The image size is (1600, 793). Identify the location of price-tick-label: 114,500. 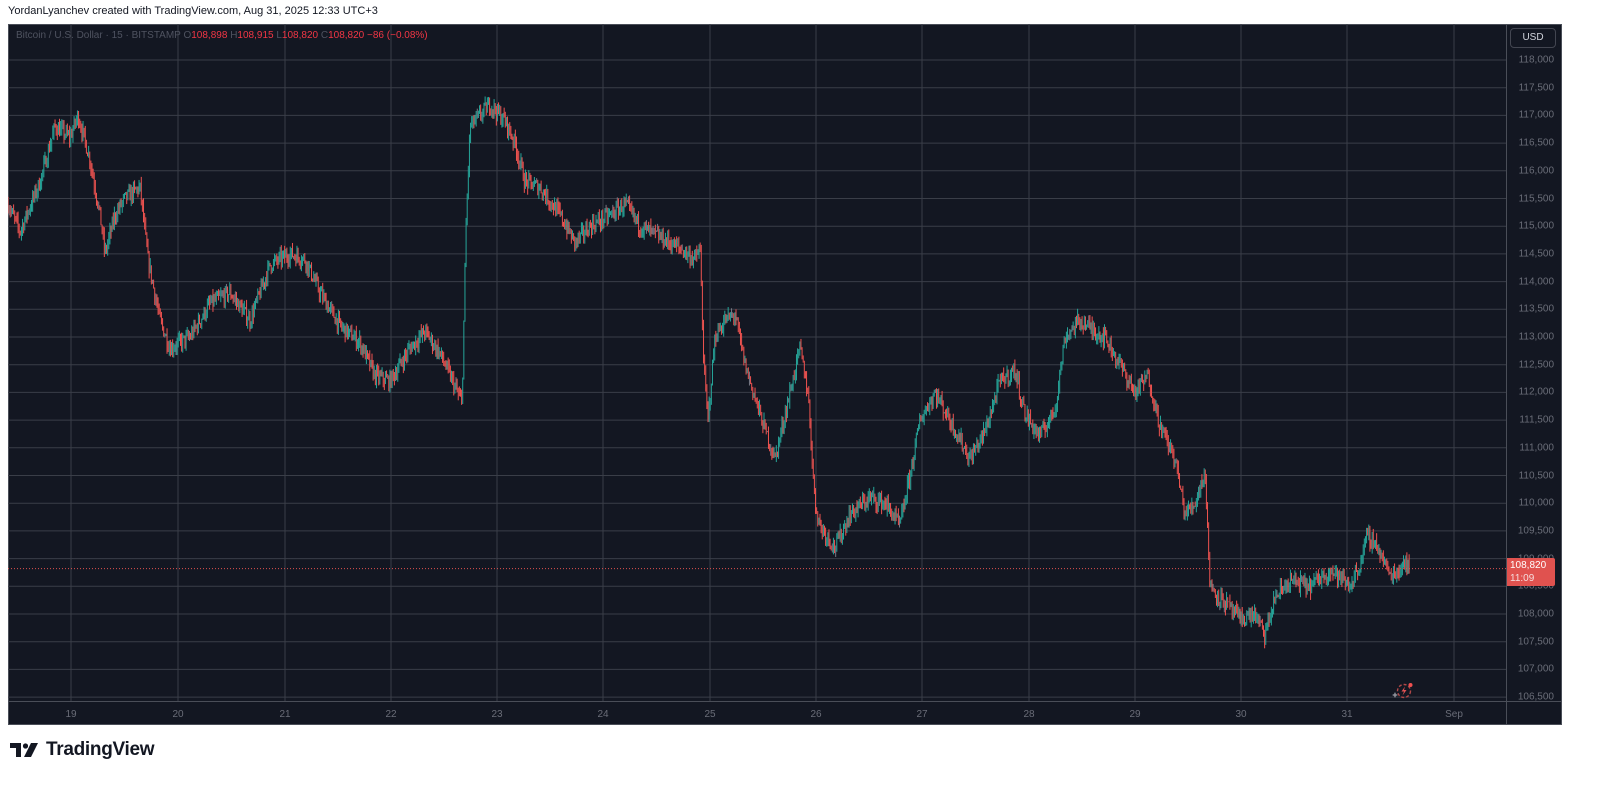
(1536, 254).